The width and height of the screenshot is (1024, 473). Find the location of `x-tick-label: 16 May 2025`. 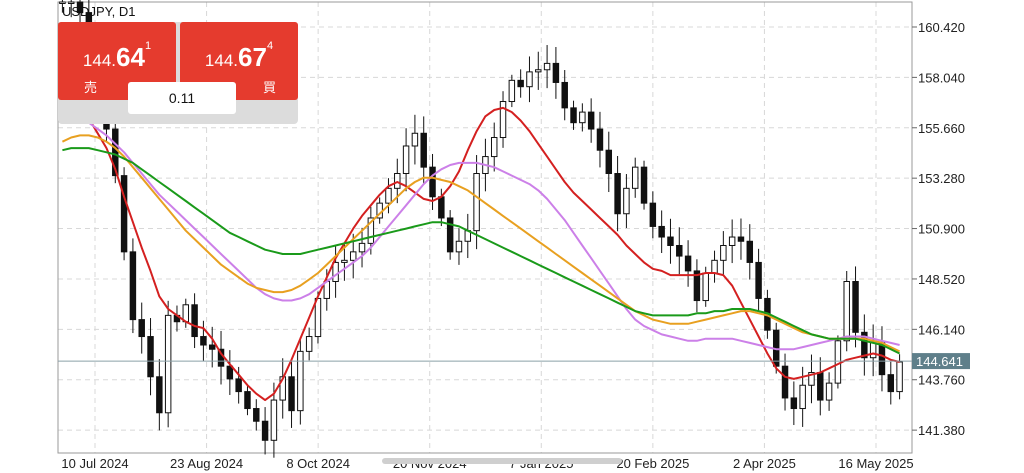

x-tick-label: 16 May 2025 is located at coordinates (875, 463).